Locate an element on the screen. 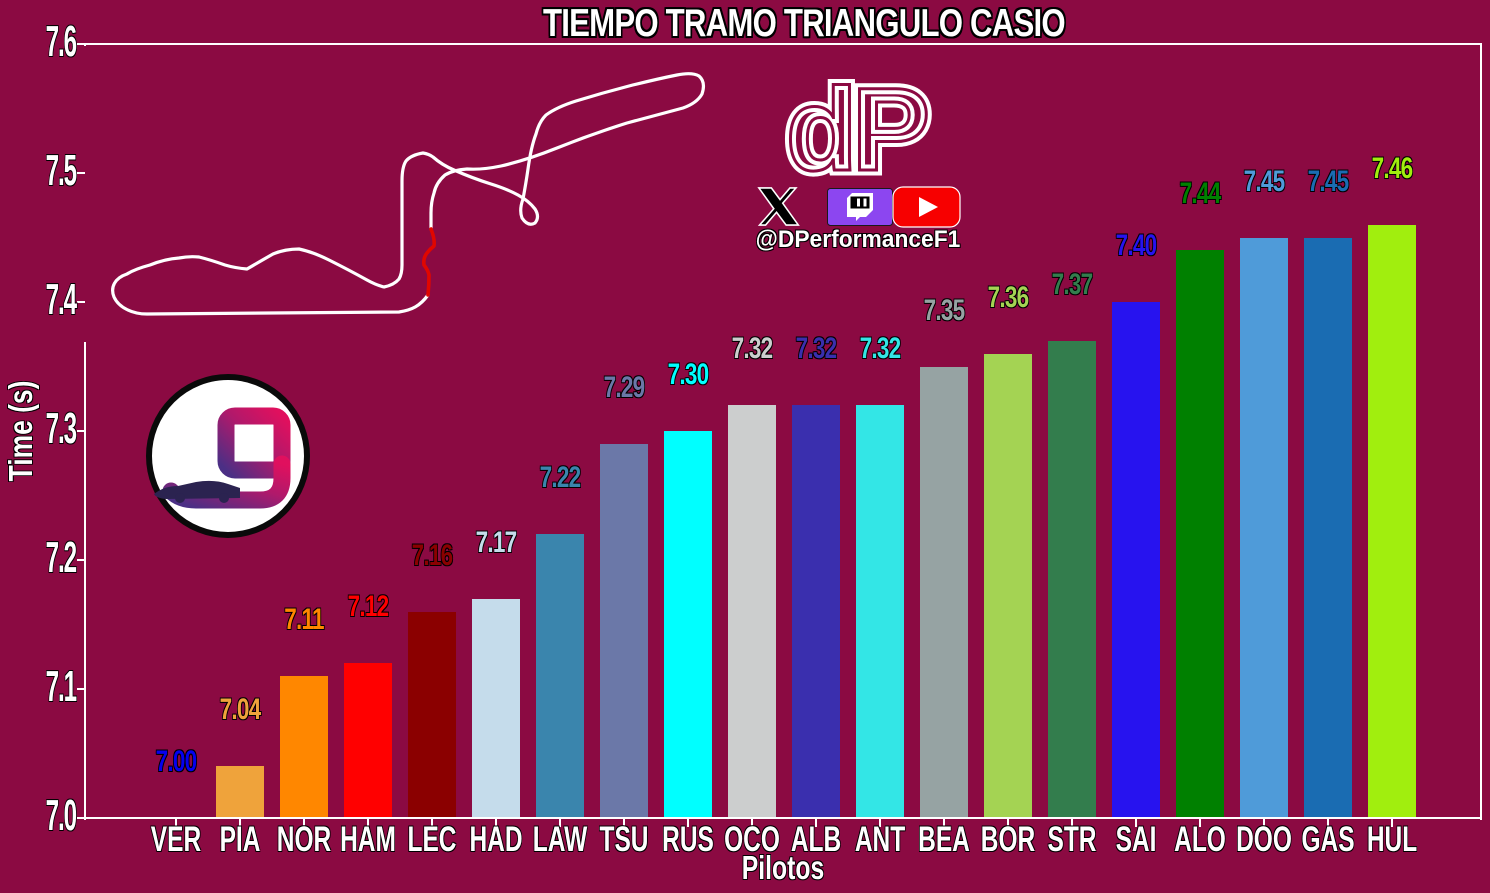 The height and width of the screenshot is (893, 1490). value-label-doo: 7.45 is located at coordinates (1264, 181).